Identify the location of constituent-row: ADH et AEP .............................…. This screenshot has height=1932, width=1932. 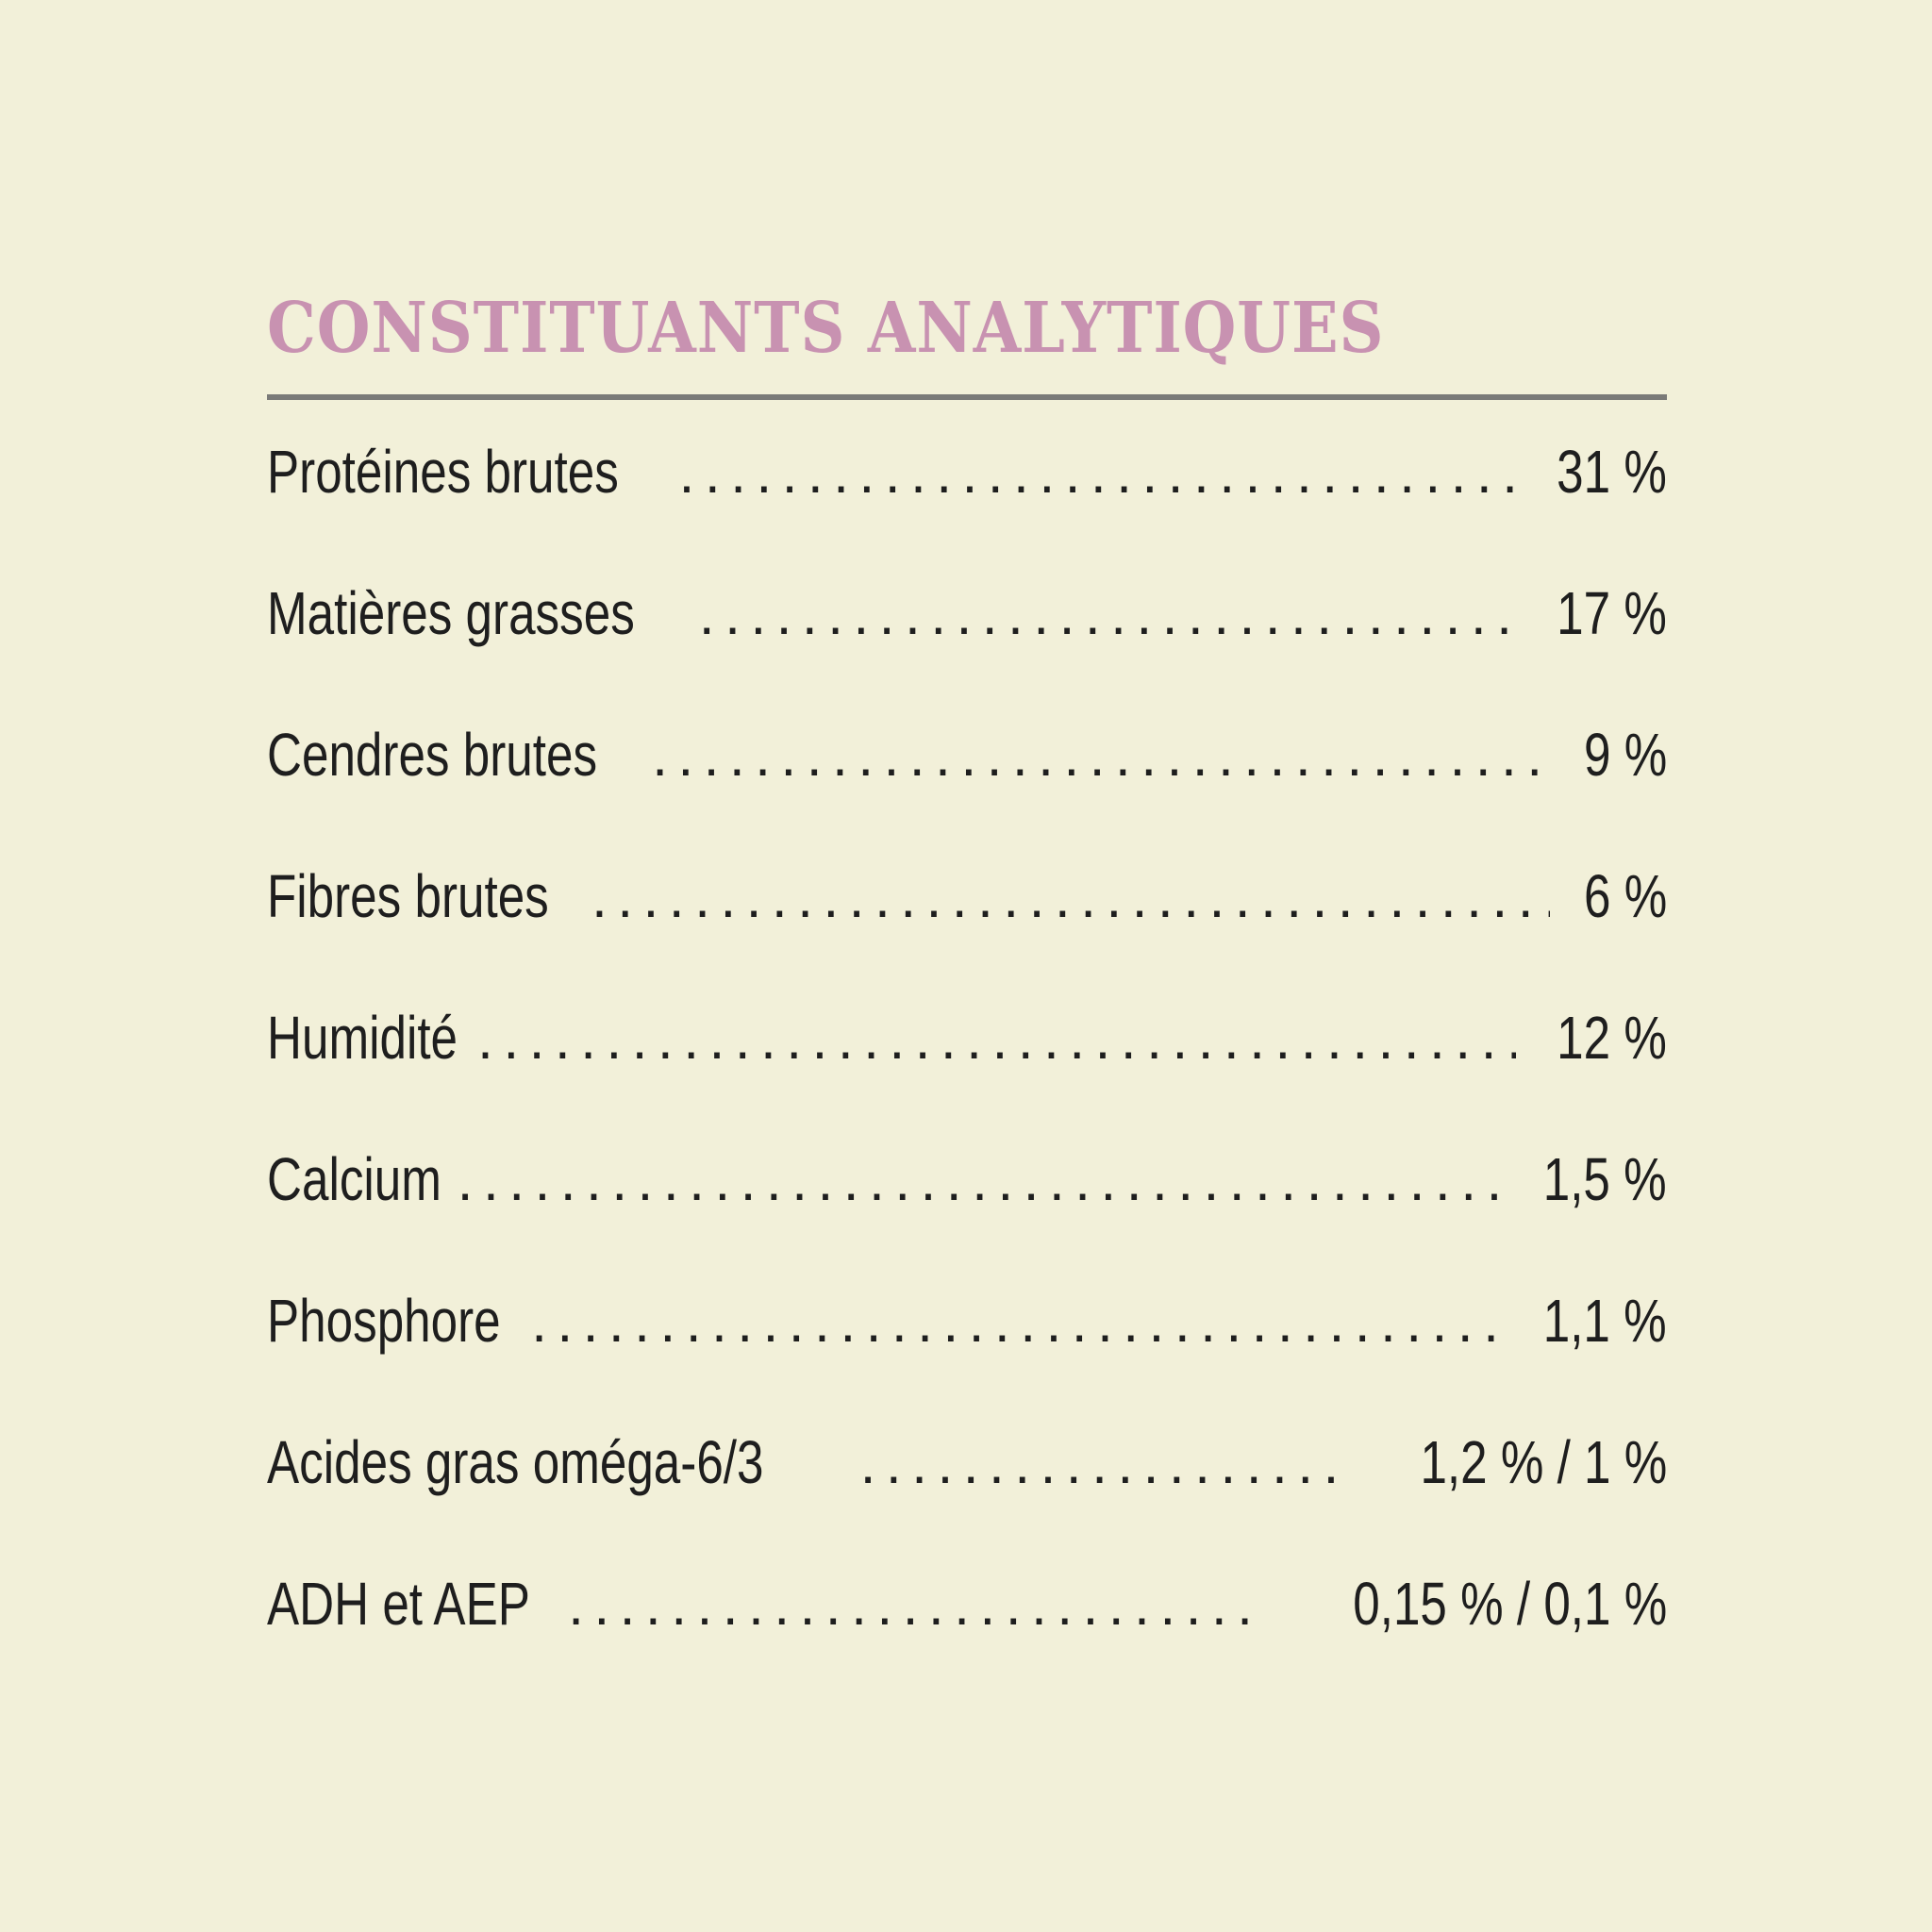
(967, 1637).